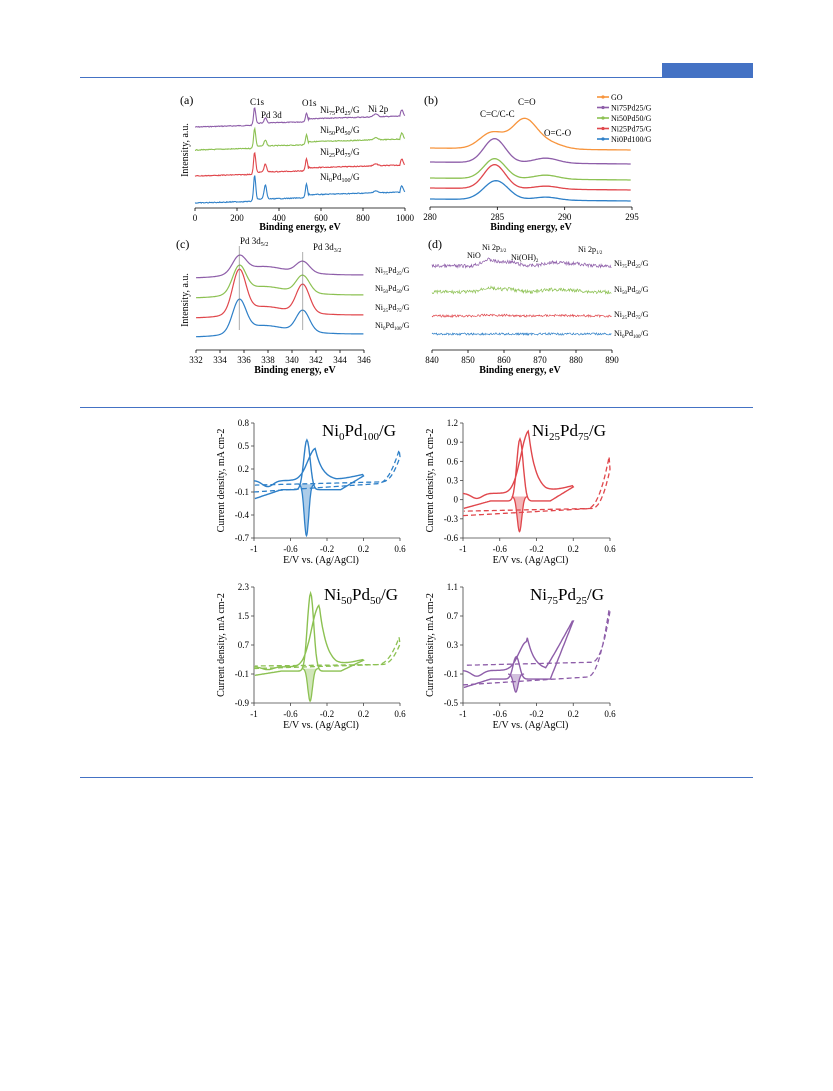  What do you see at coordinates (631, 290) in the screenshot?
I see `label-d-ni50: Ni50Pd50/G` at bounding box center [631, 290].